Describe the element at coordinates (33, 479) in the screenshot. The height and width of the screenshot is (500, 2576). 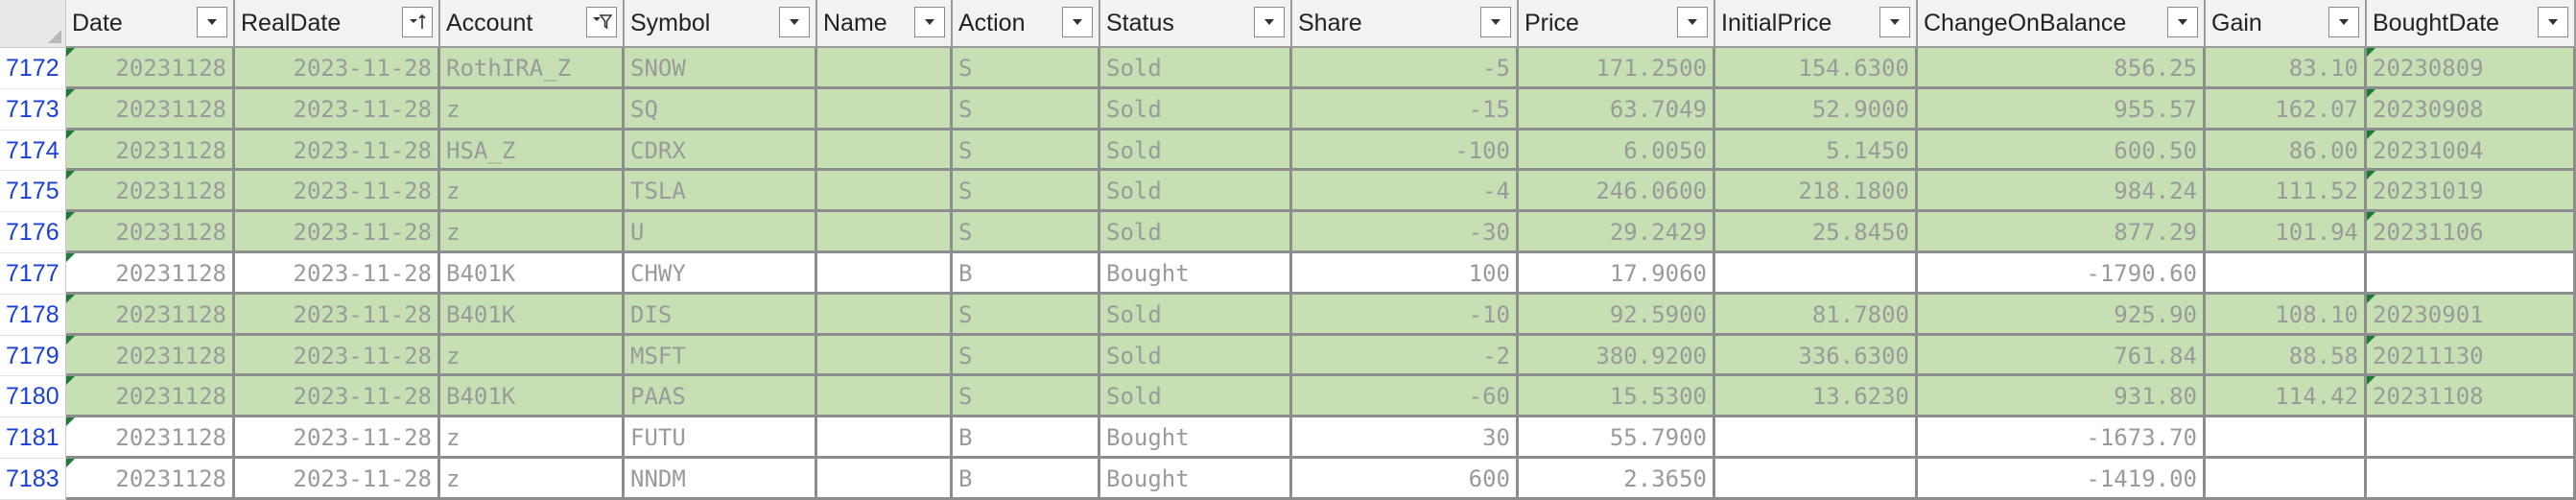
I see `row-number: 7183` at that location.